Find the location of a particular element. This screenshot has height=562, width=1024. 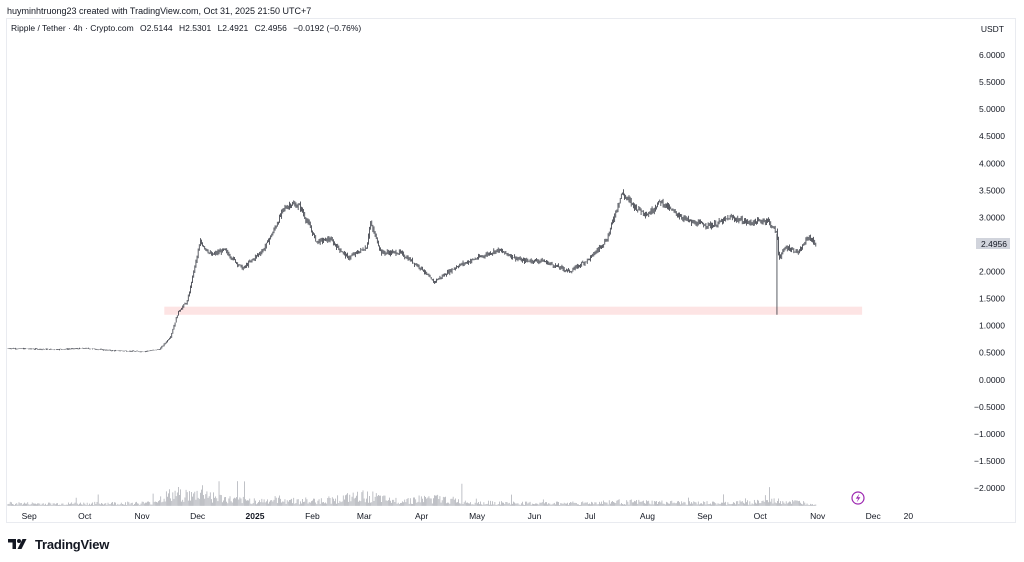

symbol-name: Ripple / Tether · 4h · Crypto.com is located at coordinates (72, 28).